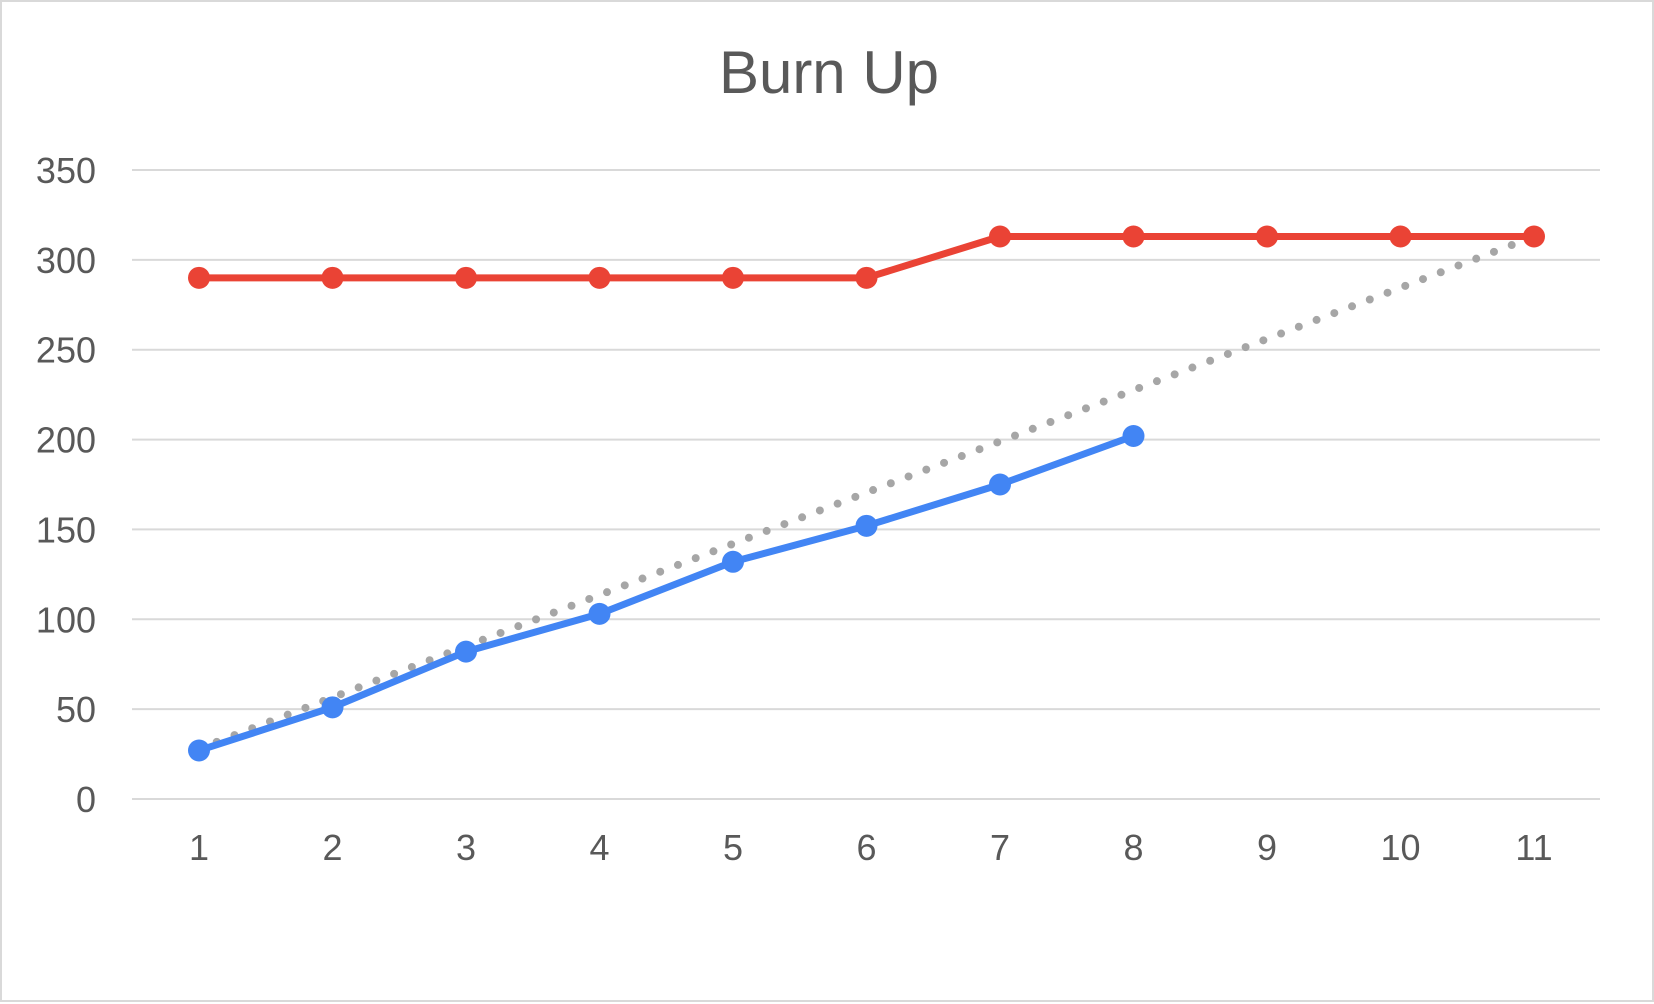 This screenshot has width=1654, height=1004. Describe the element at coordinates (199, 847) in the screenshot. I see `x-tick-label-1: 1` at that location.